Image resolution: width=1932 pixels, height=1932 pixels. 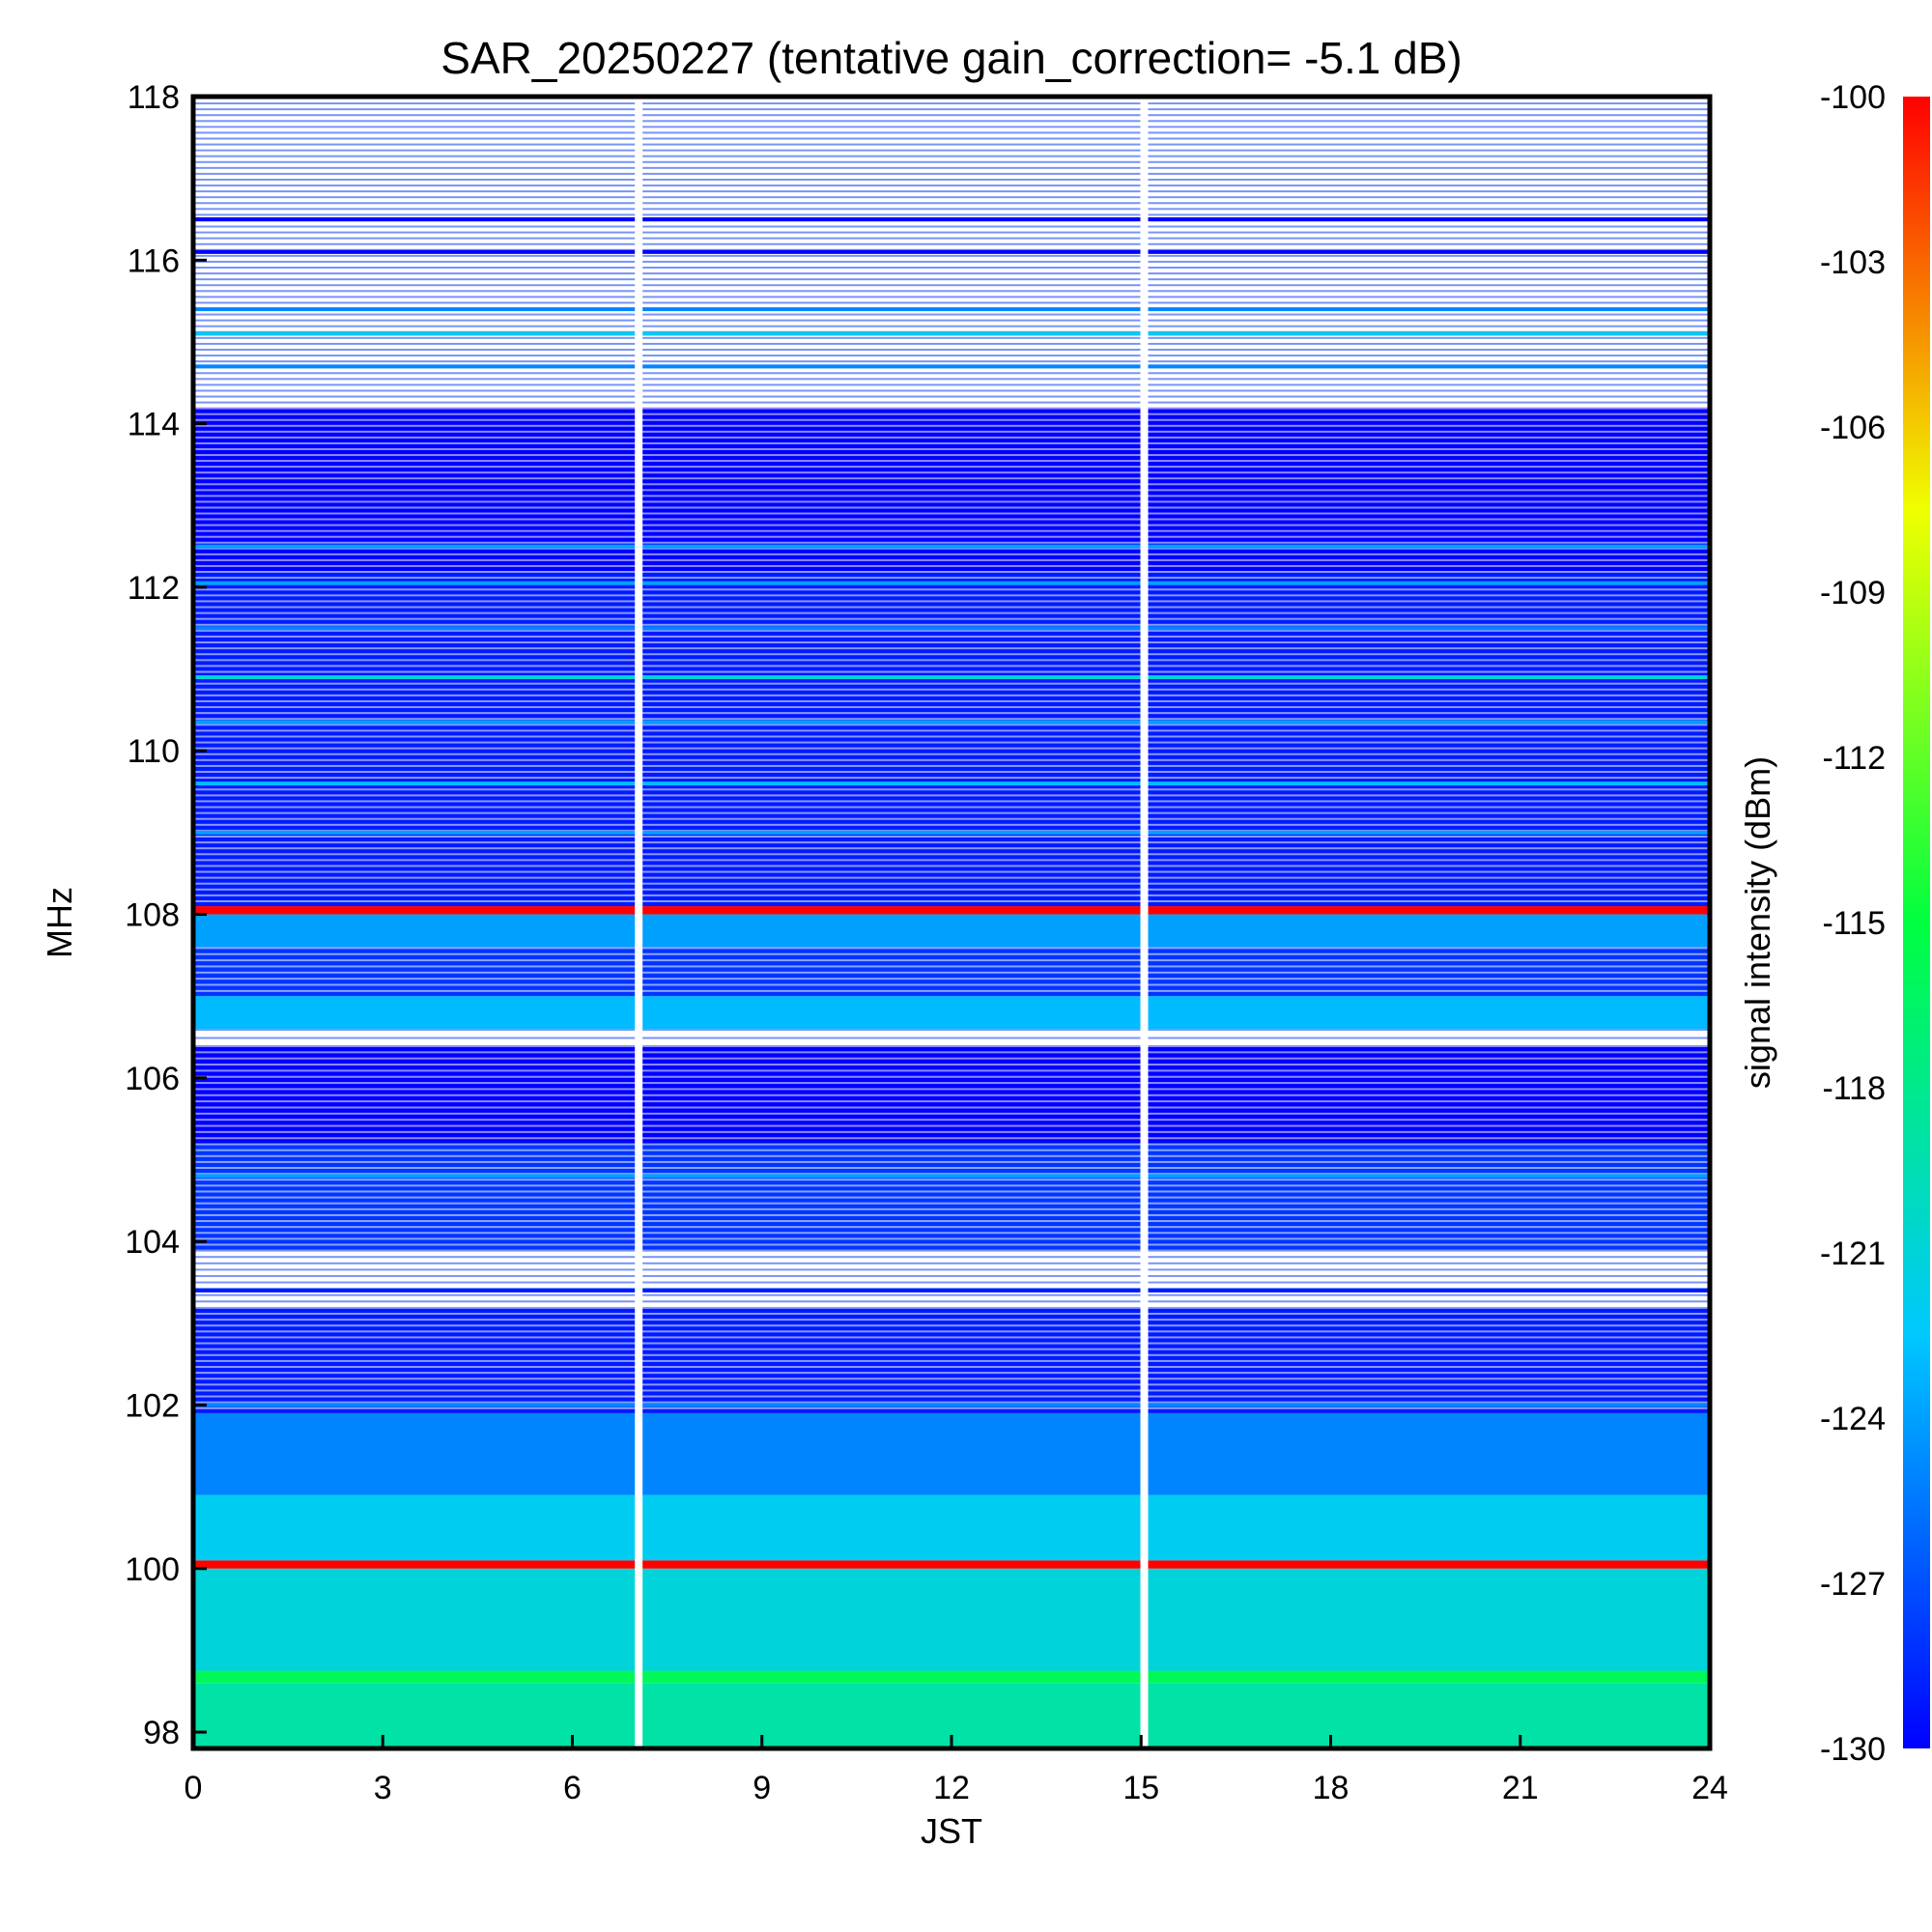 What do you see at coordinates (956, 1770) in the screenshot?
I see `x-axis-ticks: 0 3 6 9 12 15 18 21 24` at bounding box center [956, 1770].